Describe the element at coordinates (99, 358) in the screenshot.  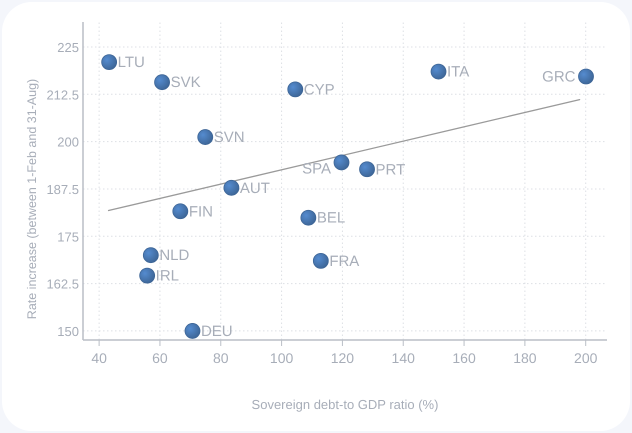
I see `x-tick-label: 40` at that location.